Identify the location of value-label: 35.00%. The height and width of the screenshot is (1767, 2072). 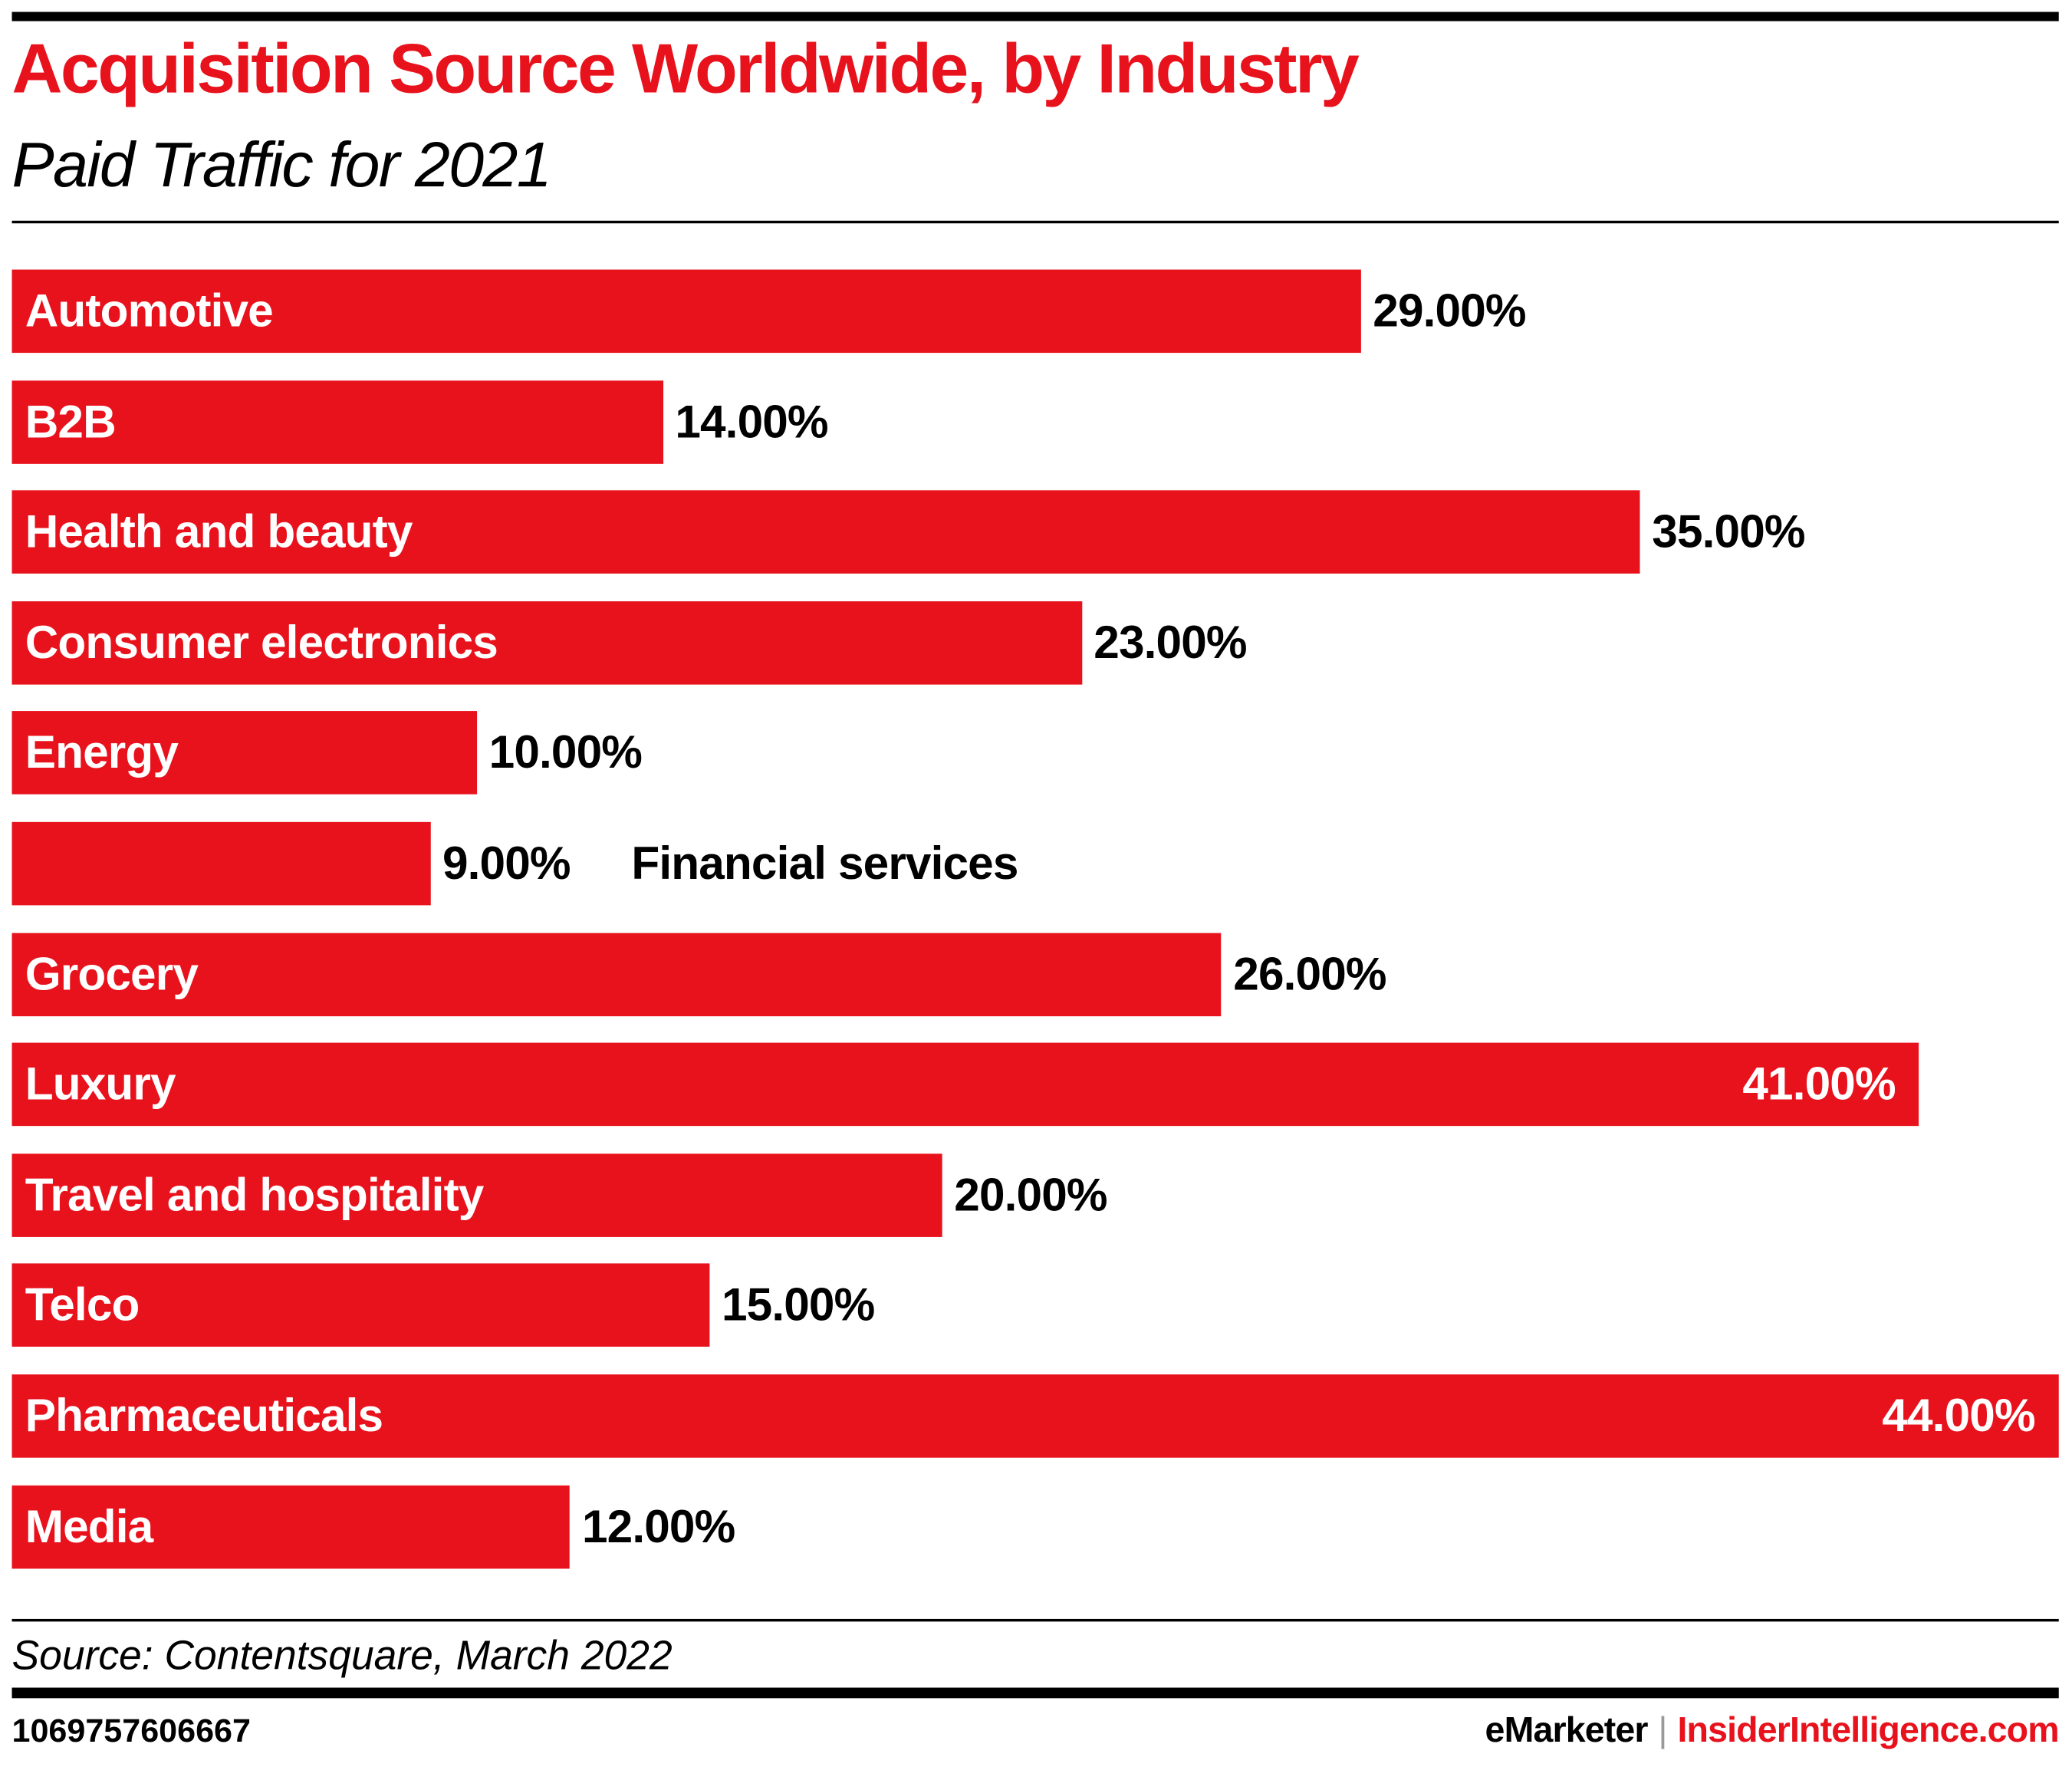
(1728, 532).